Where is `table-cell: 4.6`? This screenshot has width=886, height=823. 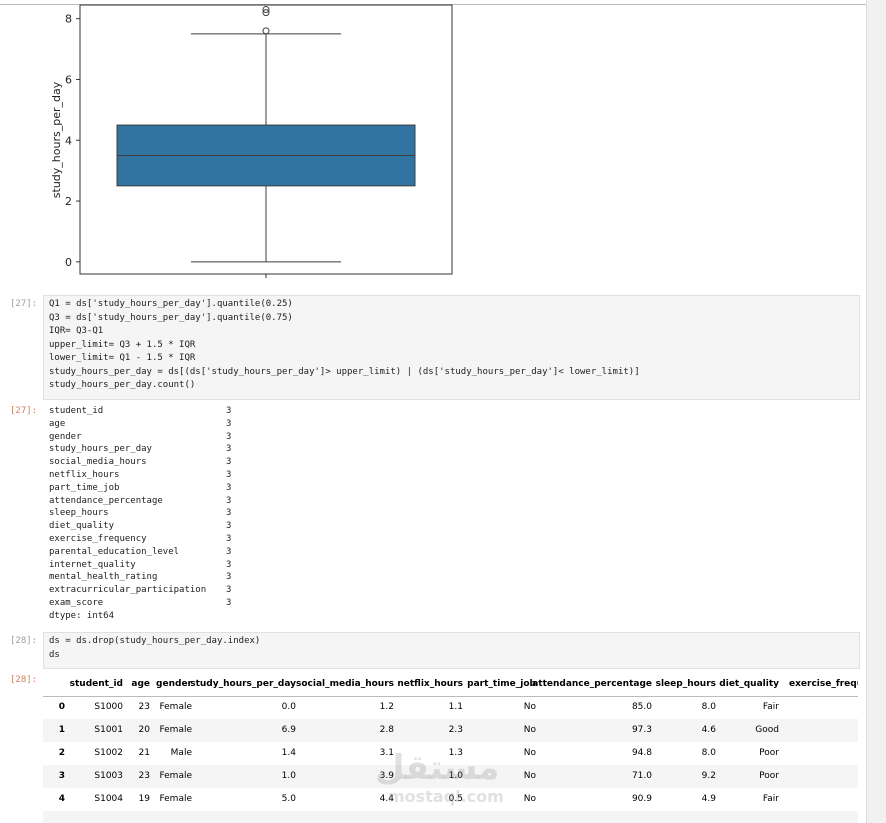 table-cell: 4.6 is located at coordinates (708, 730).